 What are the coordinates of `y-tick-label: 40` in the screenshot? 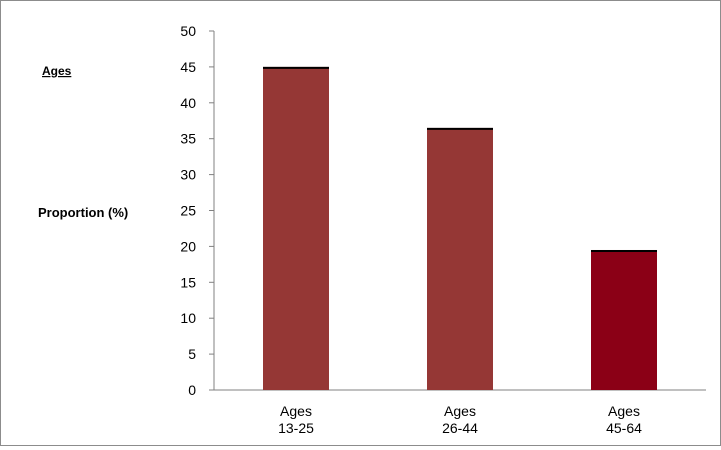 It's located at (188, 103).